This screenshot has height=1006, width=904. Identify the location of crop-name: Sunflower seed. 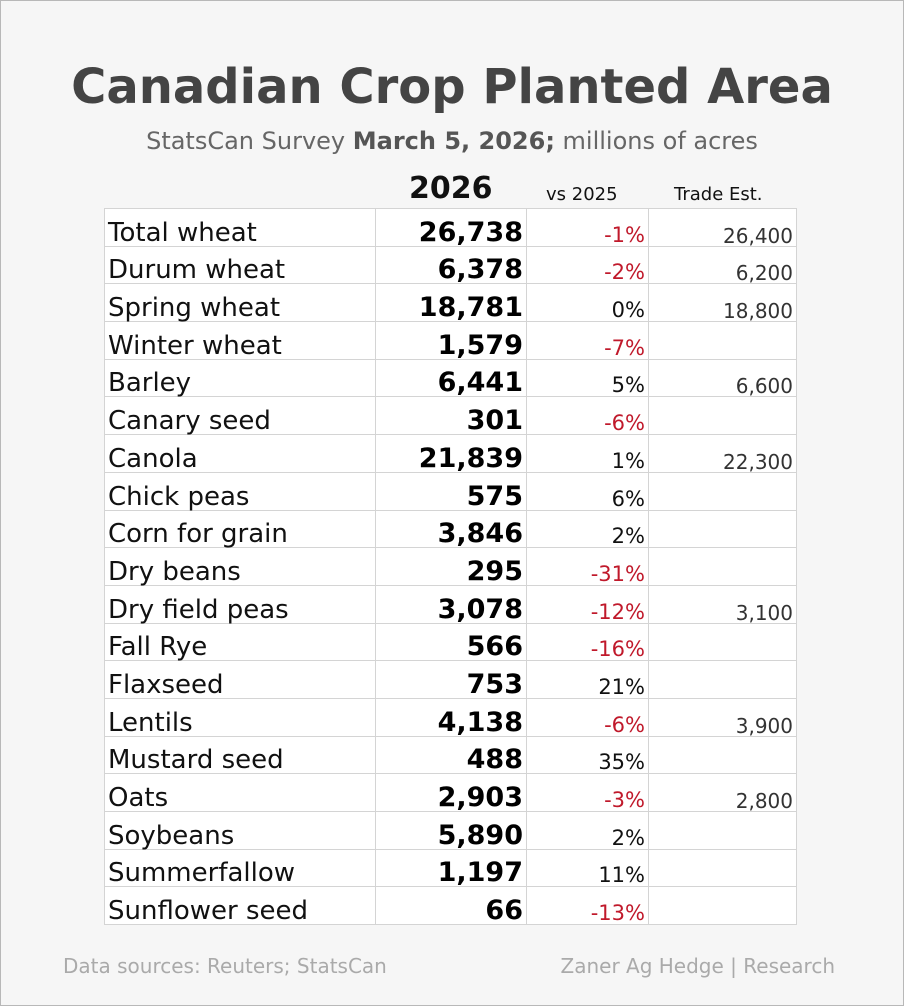
(240, 906).